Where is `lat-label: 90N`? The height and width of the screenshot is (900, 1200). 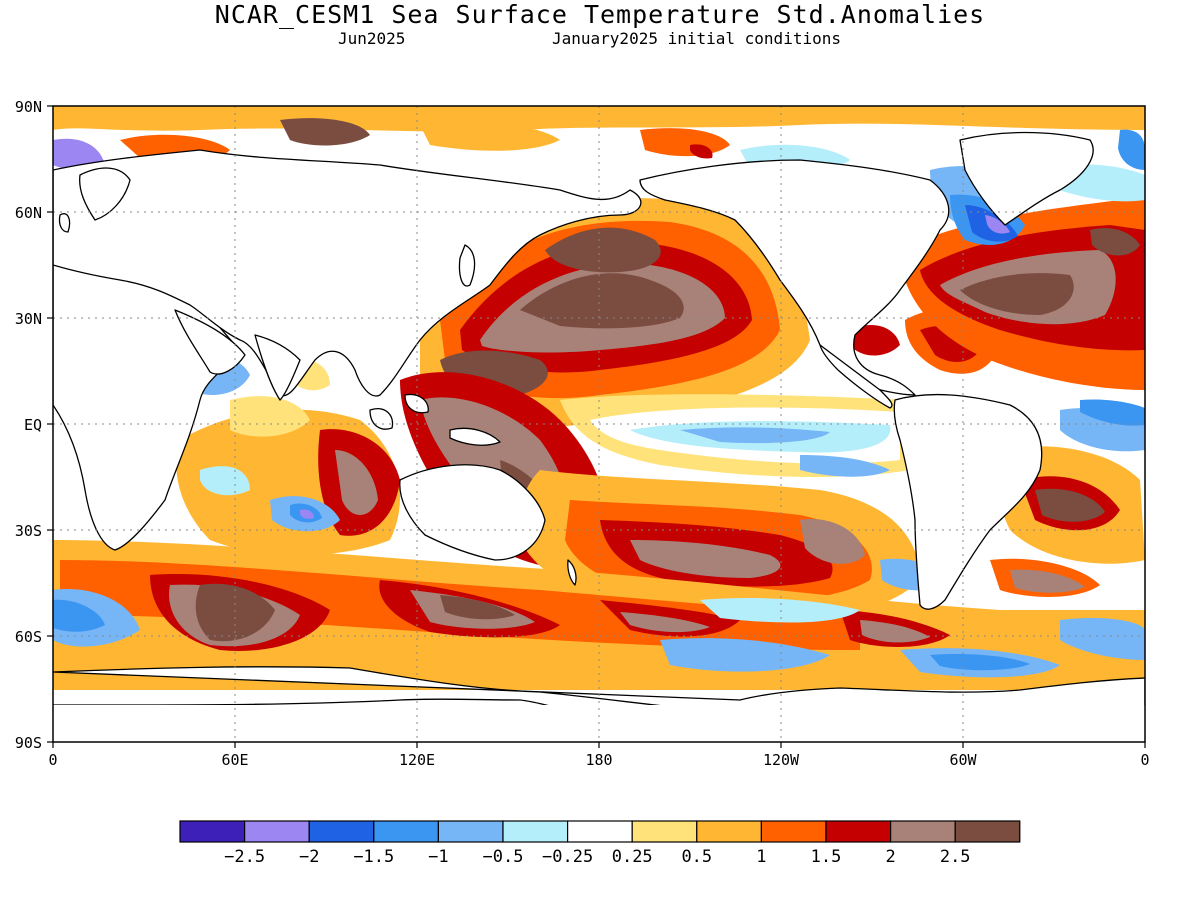 lat-label: 90N is located at coordinates (28, 107).